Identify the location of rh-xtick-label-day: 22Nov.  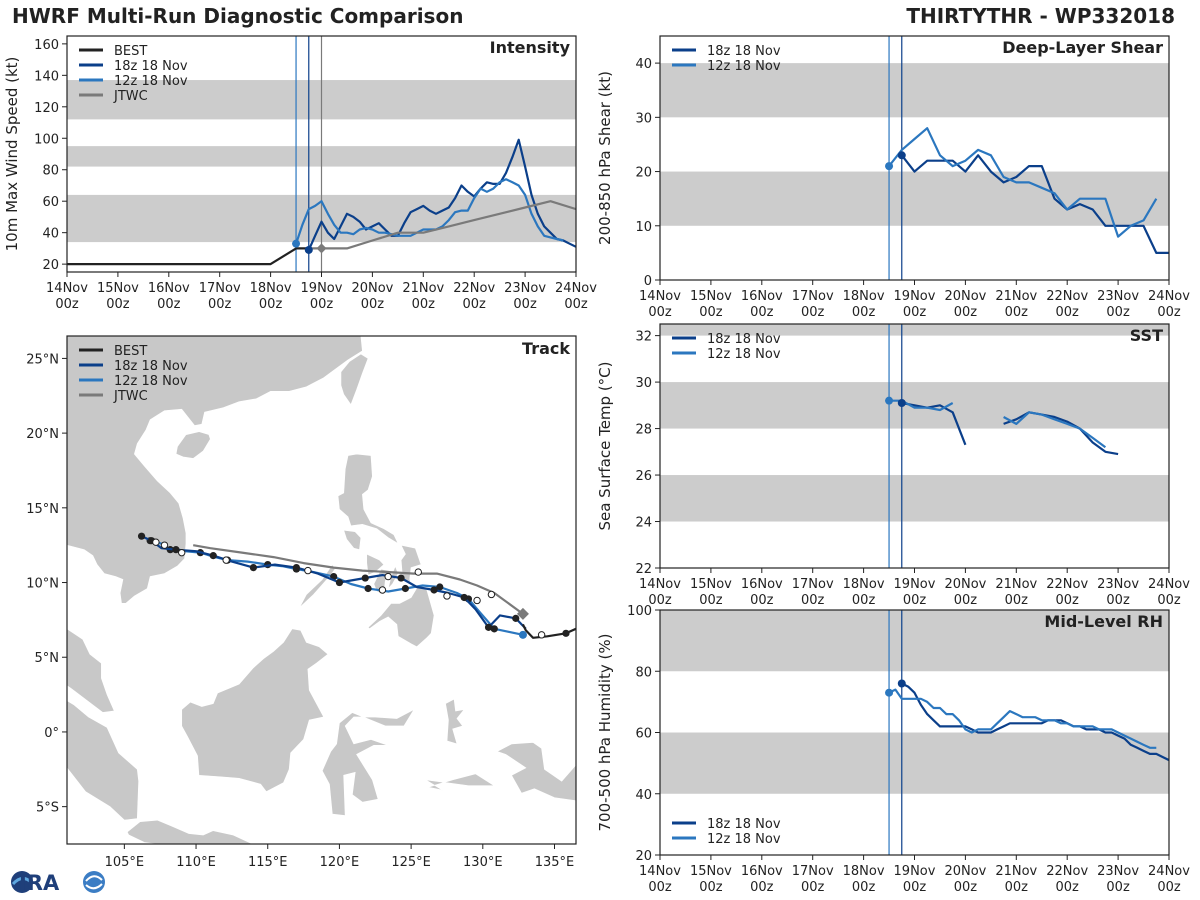
(1067, 871).